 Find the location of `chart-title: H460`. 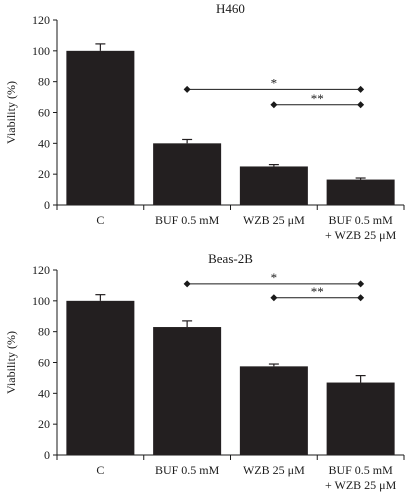

chart-title: H460 is located at coordinates (230, 8).